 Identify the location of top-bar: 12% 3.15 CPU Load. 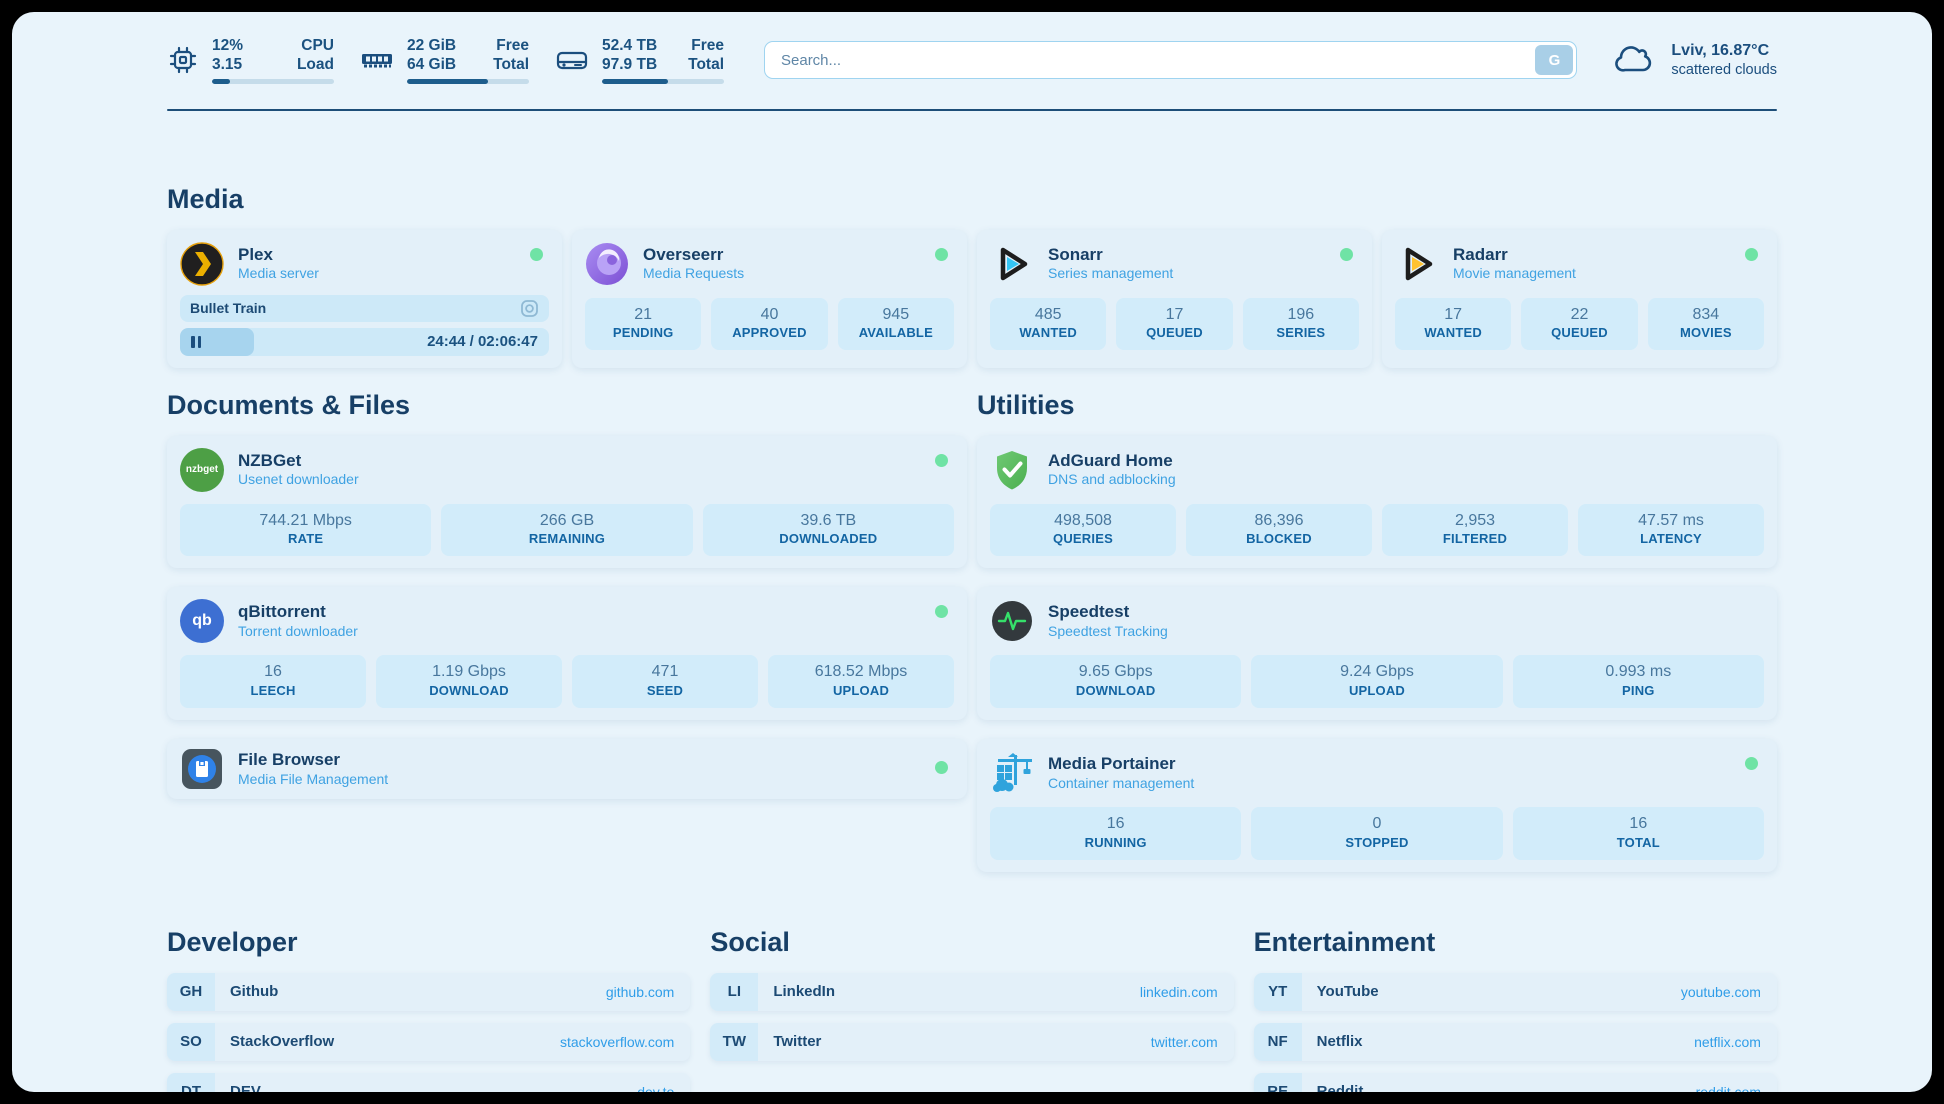
(972, 60).